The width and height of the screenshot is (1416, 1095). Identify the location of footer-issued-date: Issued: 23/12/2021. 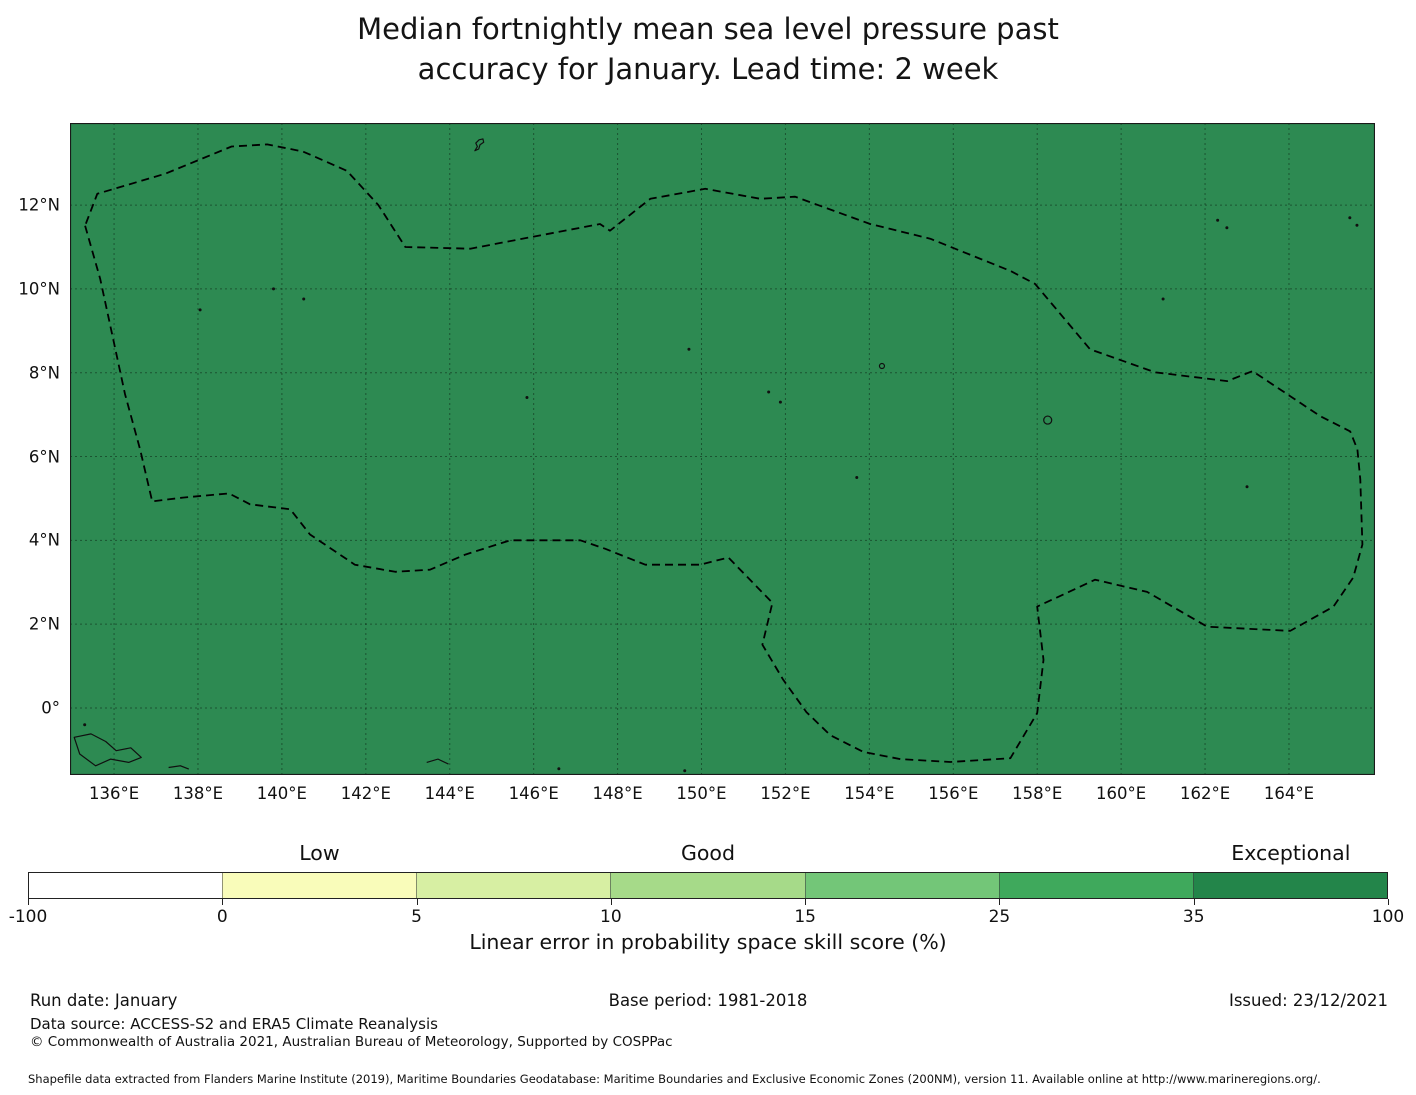
(1308, 1000).